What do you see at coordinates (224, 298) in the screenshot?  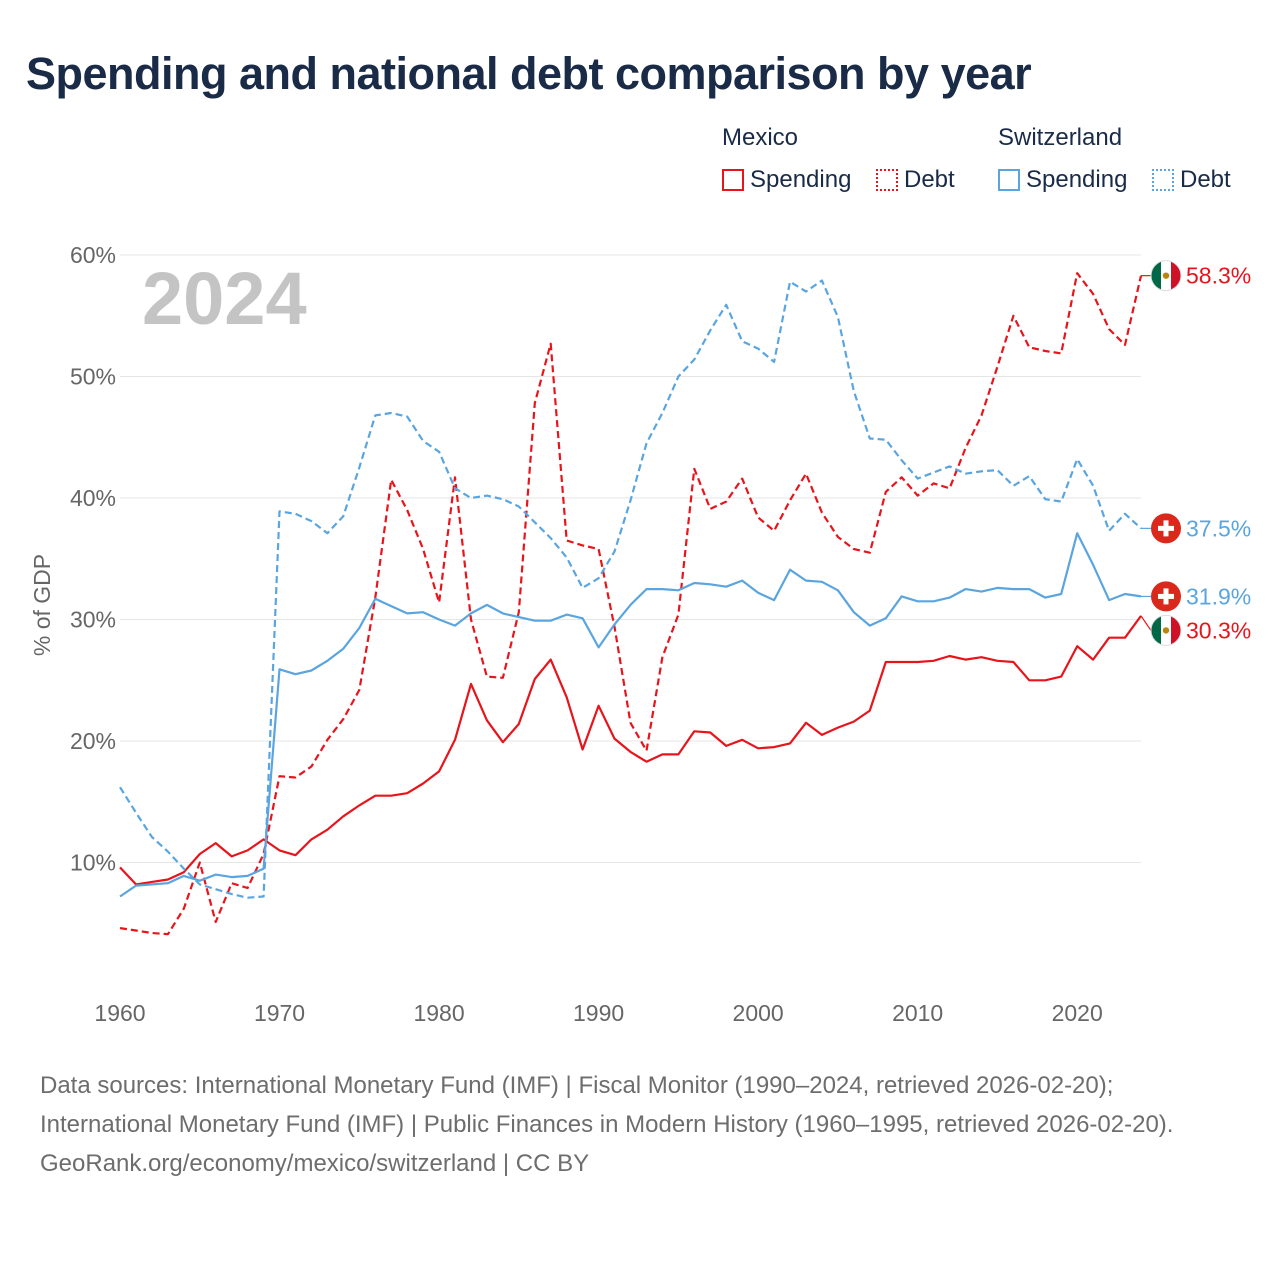 I see `year-watermark: 2024` at bounding box center [224, 298].